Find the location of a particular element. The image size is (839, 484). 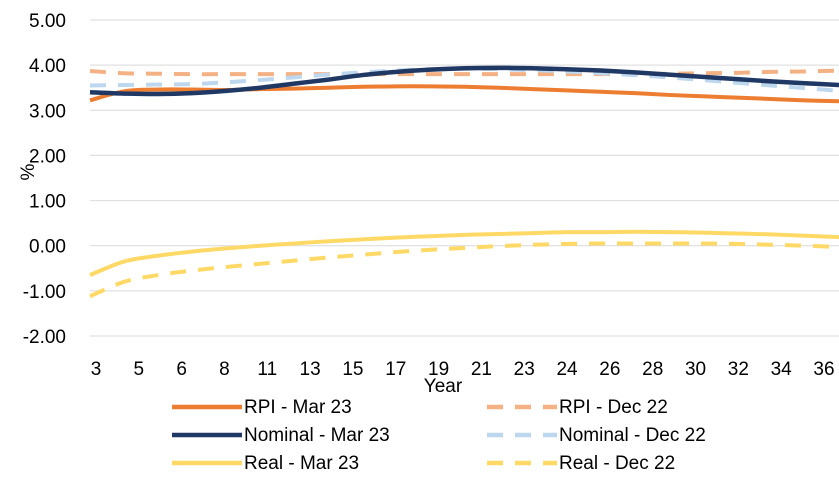

y-tick-label: 5.00 is located at coordinates (47, 21).